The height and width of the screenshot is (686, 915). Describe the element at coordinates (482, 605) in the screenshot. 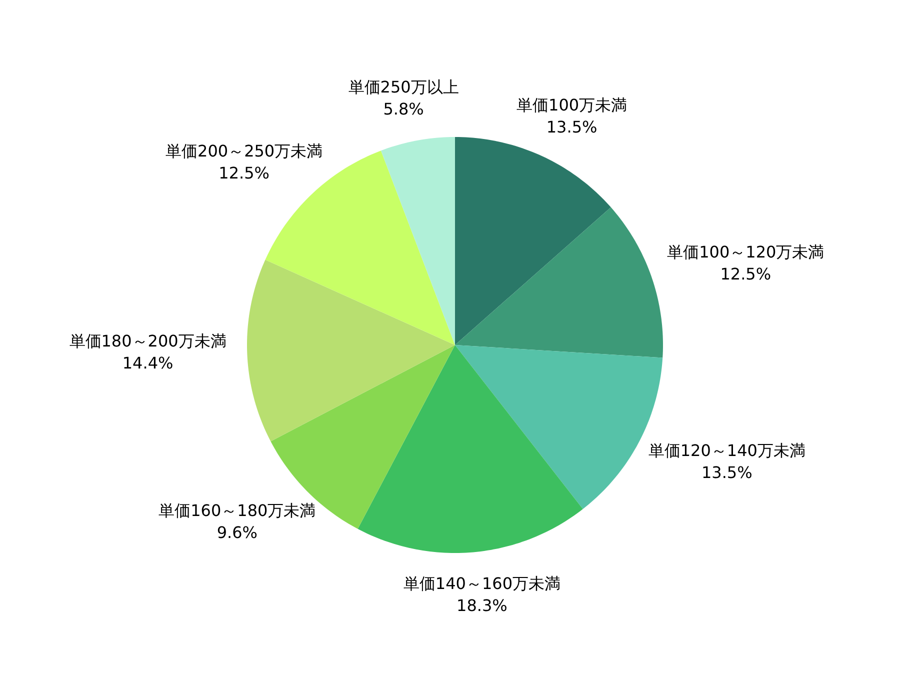

I see `data-label: 18.3%` at that location.